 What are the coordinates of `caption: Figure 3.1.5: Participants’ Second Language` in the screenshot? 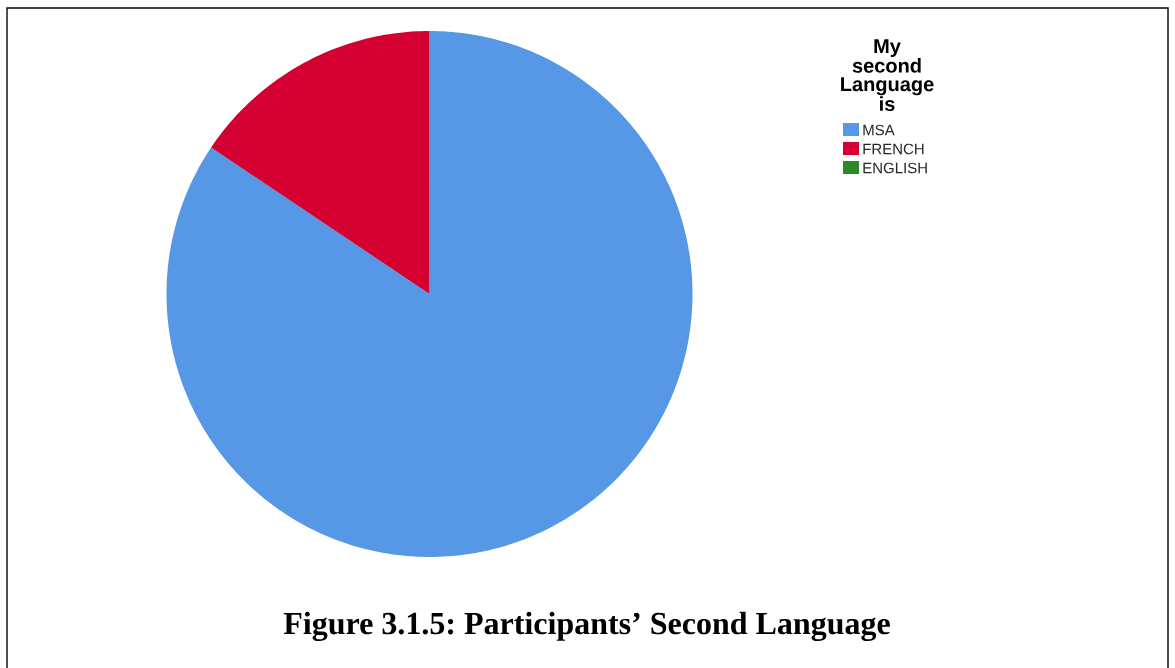 It's located at (586, 626).